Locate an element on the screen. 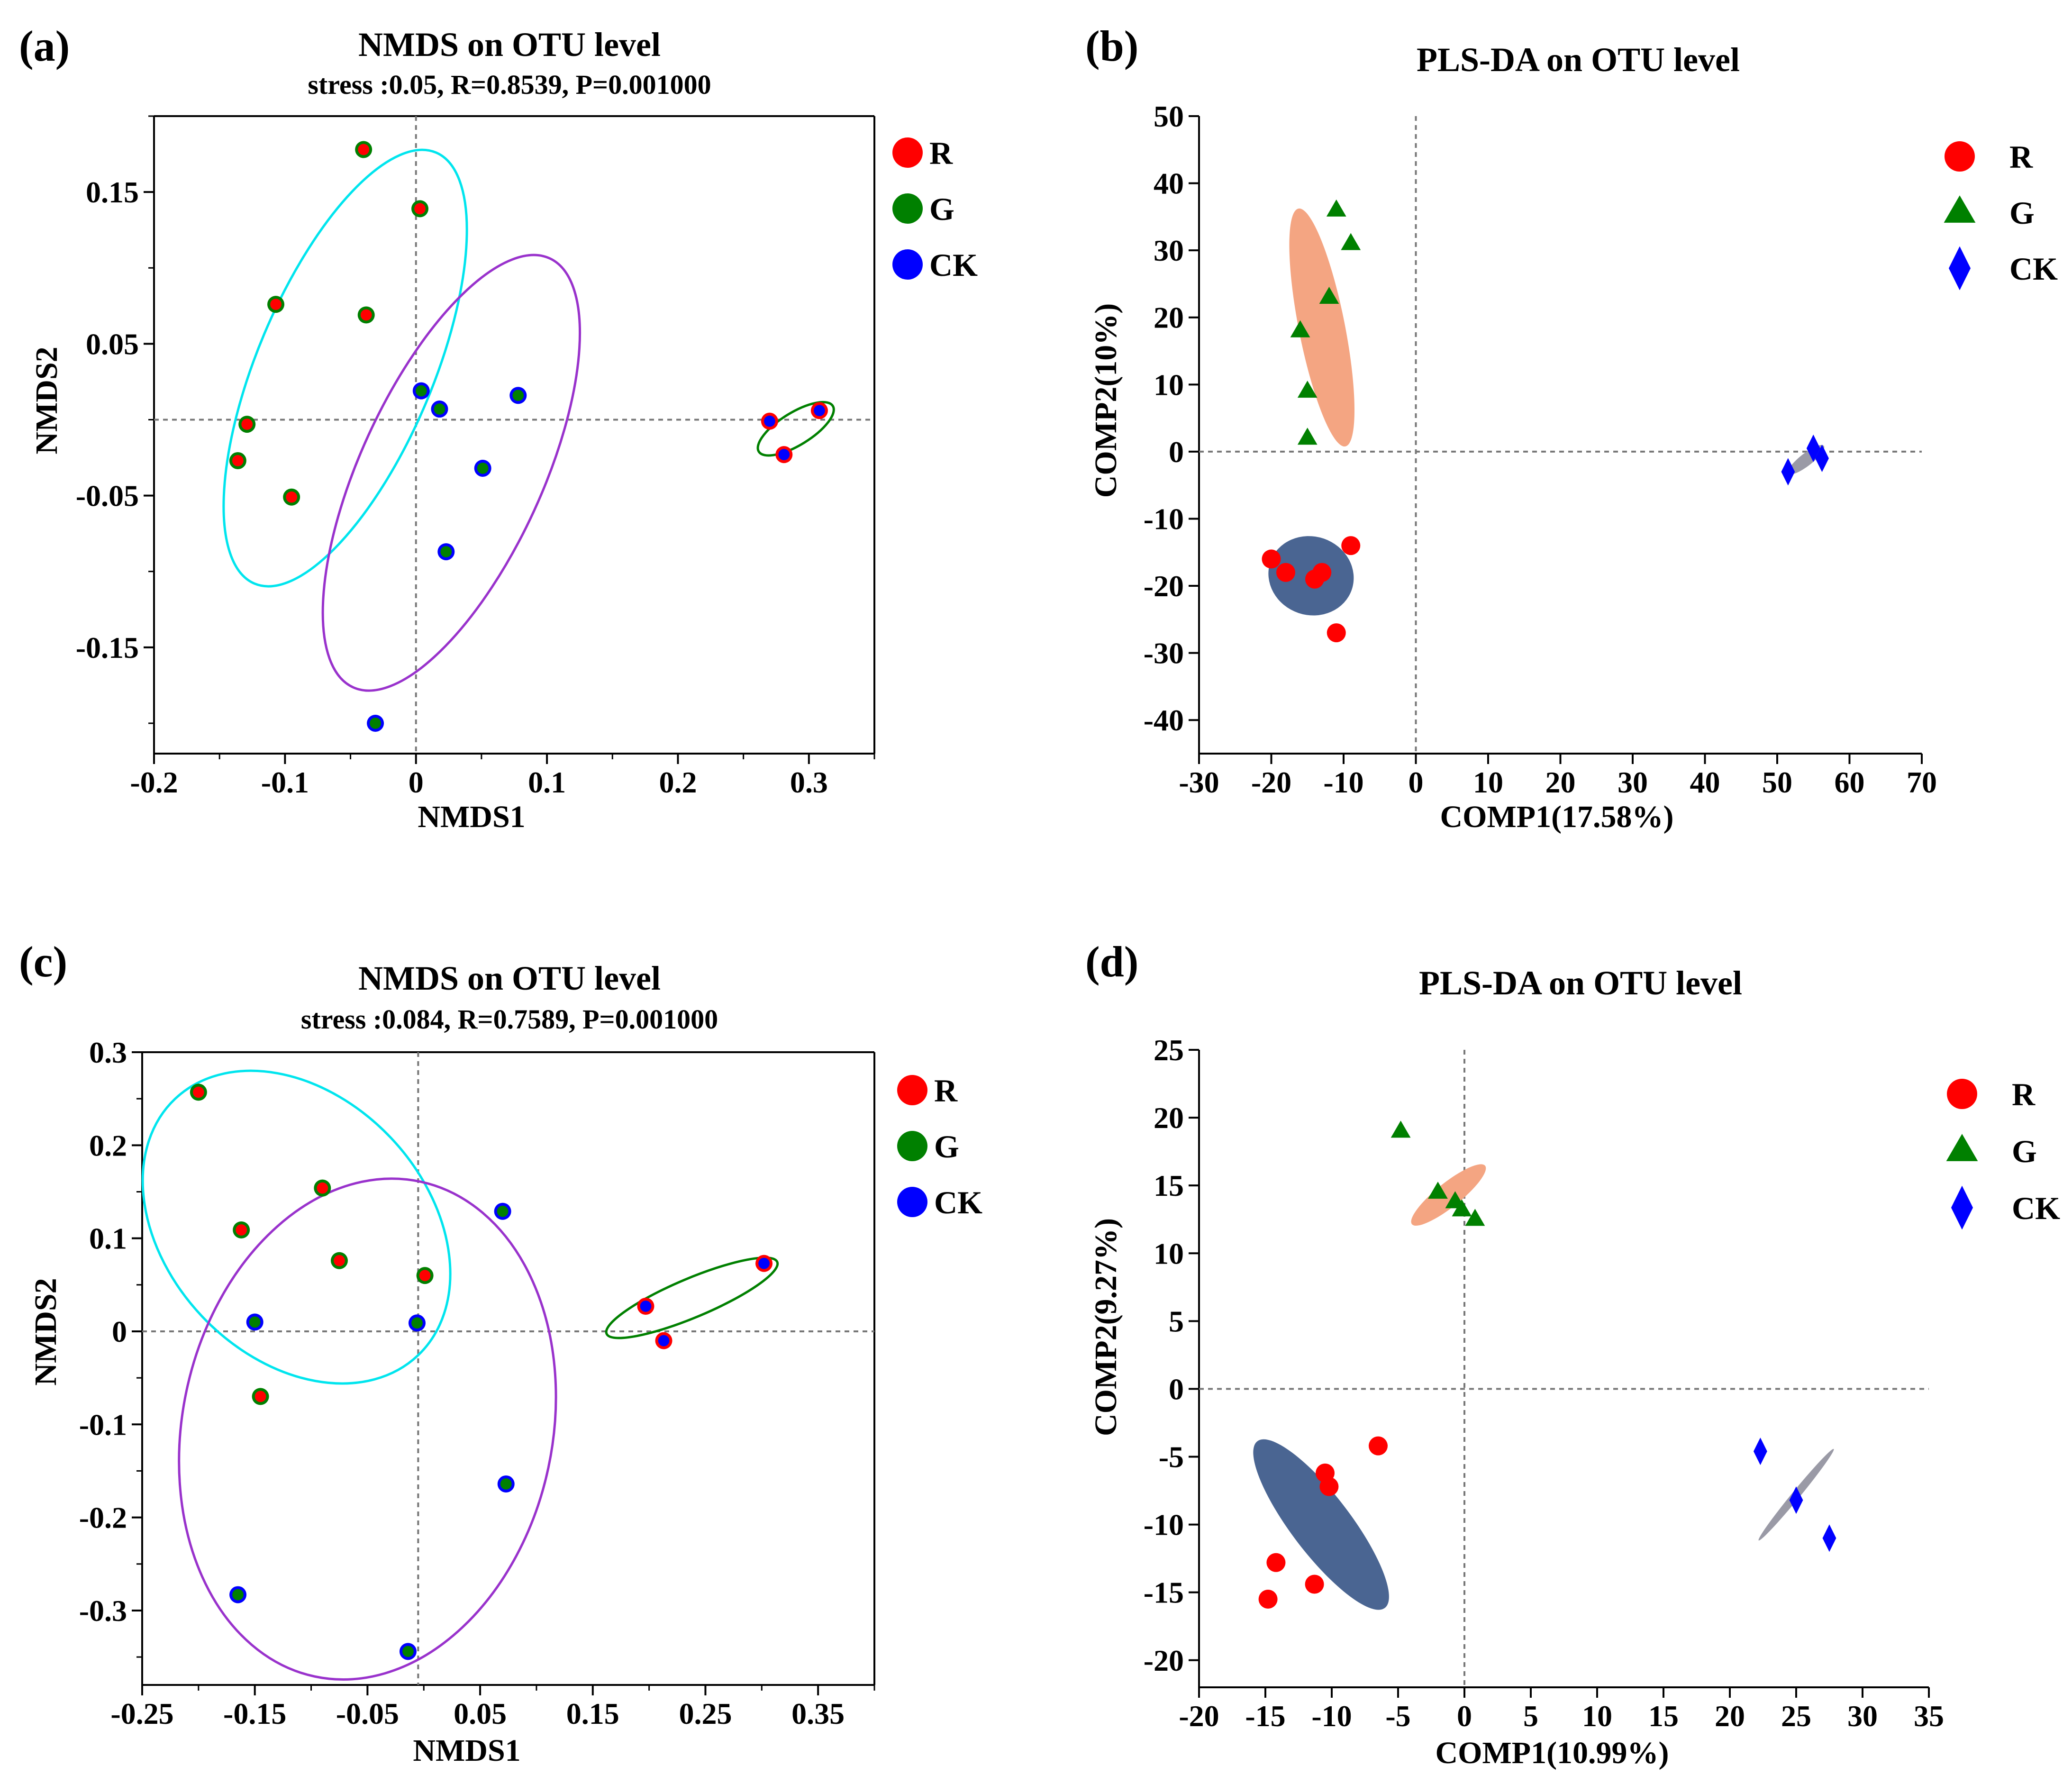  x-tick-label: 0.35 is located at coordinates (818, 1713).